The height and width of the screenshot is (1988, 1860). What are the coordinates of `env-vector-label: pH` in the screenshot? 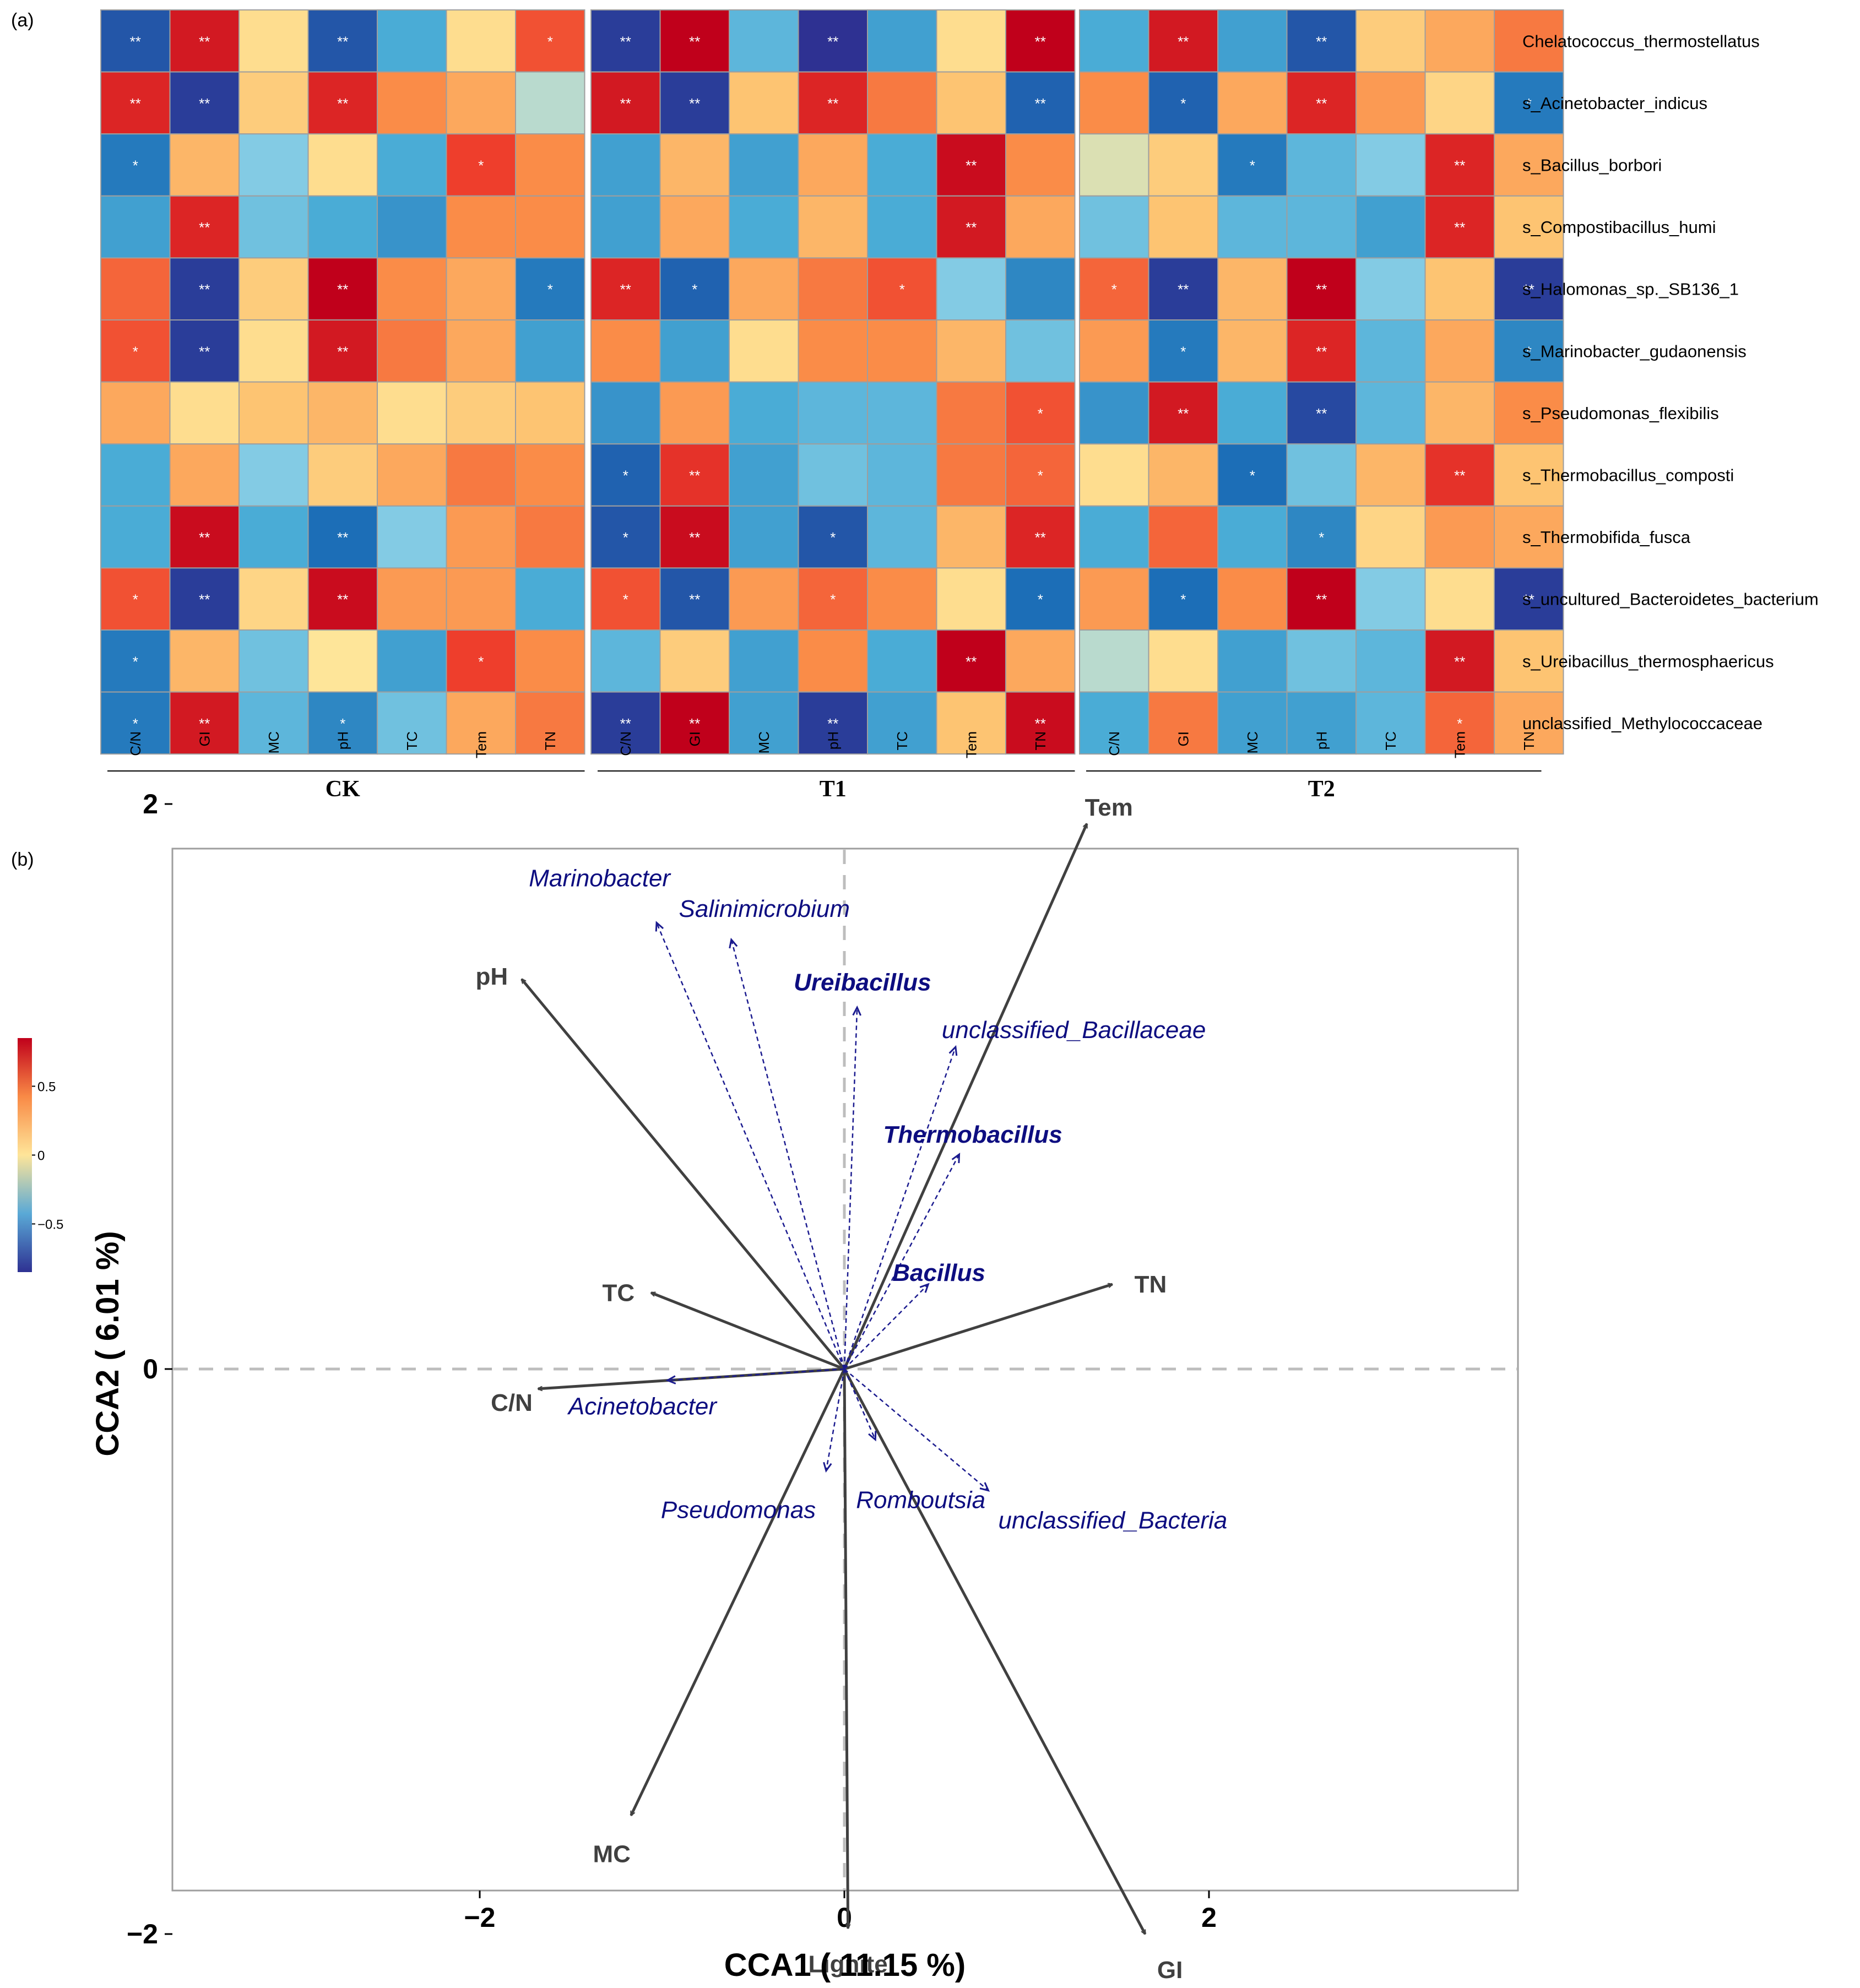 It's located at (492, 976).